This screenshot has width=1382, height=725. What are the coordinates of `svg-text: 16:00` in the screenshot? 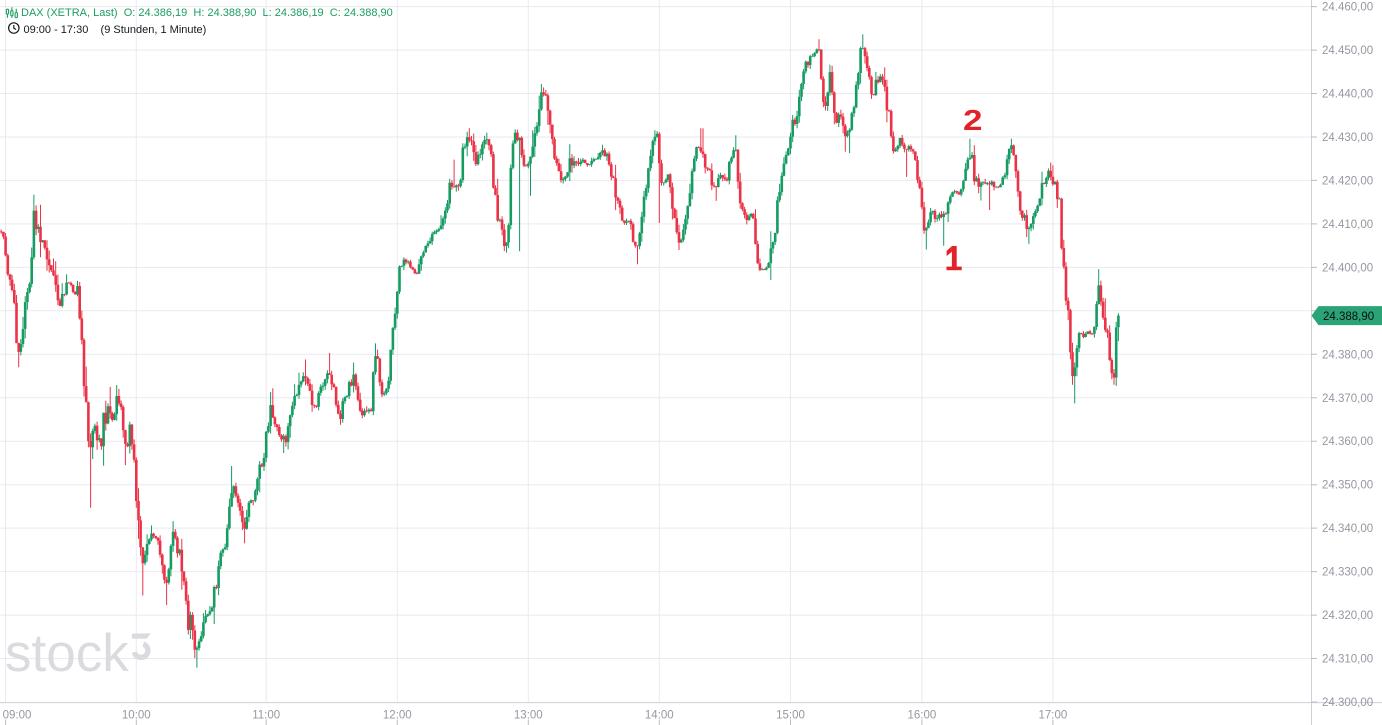 It's located at (922, 715).